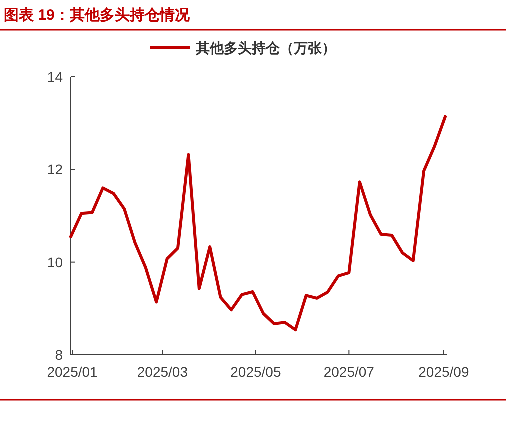 The height and width of the screenshot is (433, 506). I want to click on x-tick-label: 2025/03, so click(162, 372).